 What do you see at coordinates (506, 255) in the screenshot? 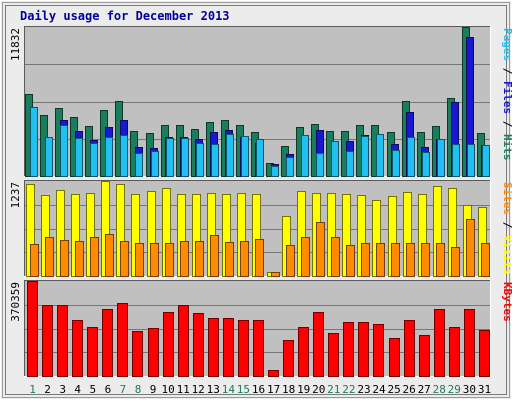
I see `legend-visits: Visits` at bounding box center [506, 255].